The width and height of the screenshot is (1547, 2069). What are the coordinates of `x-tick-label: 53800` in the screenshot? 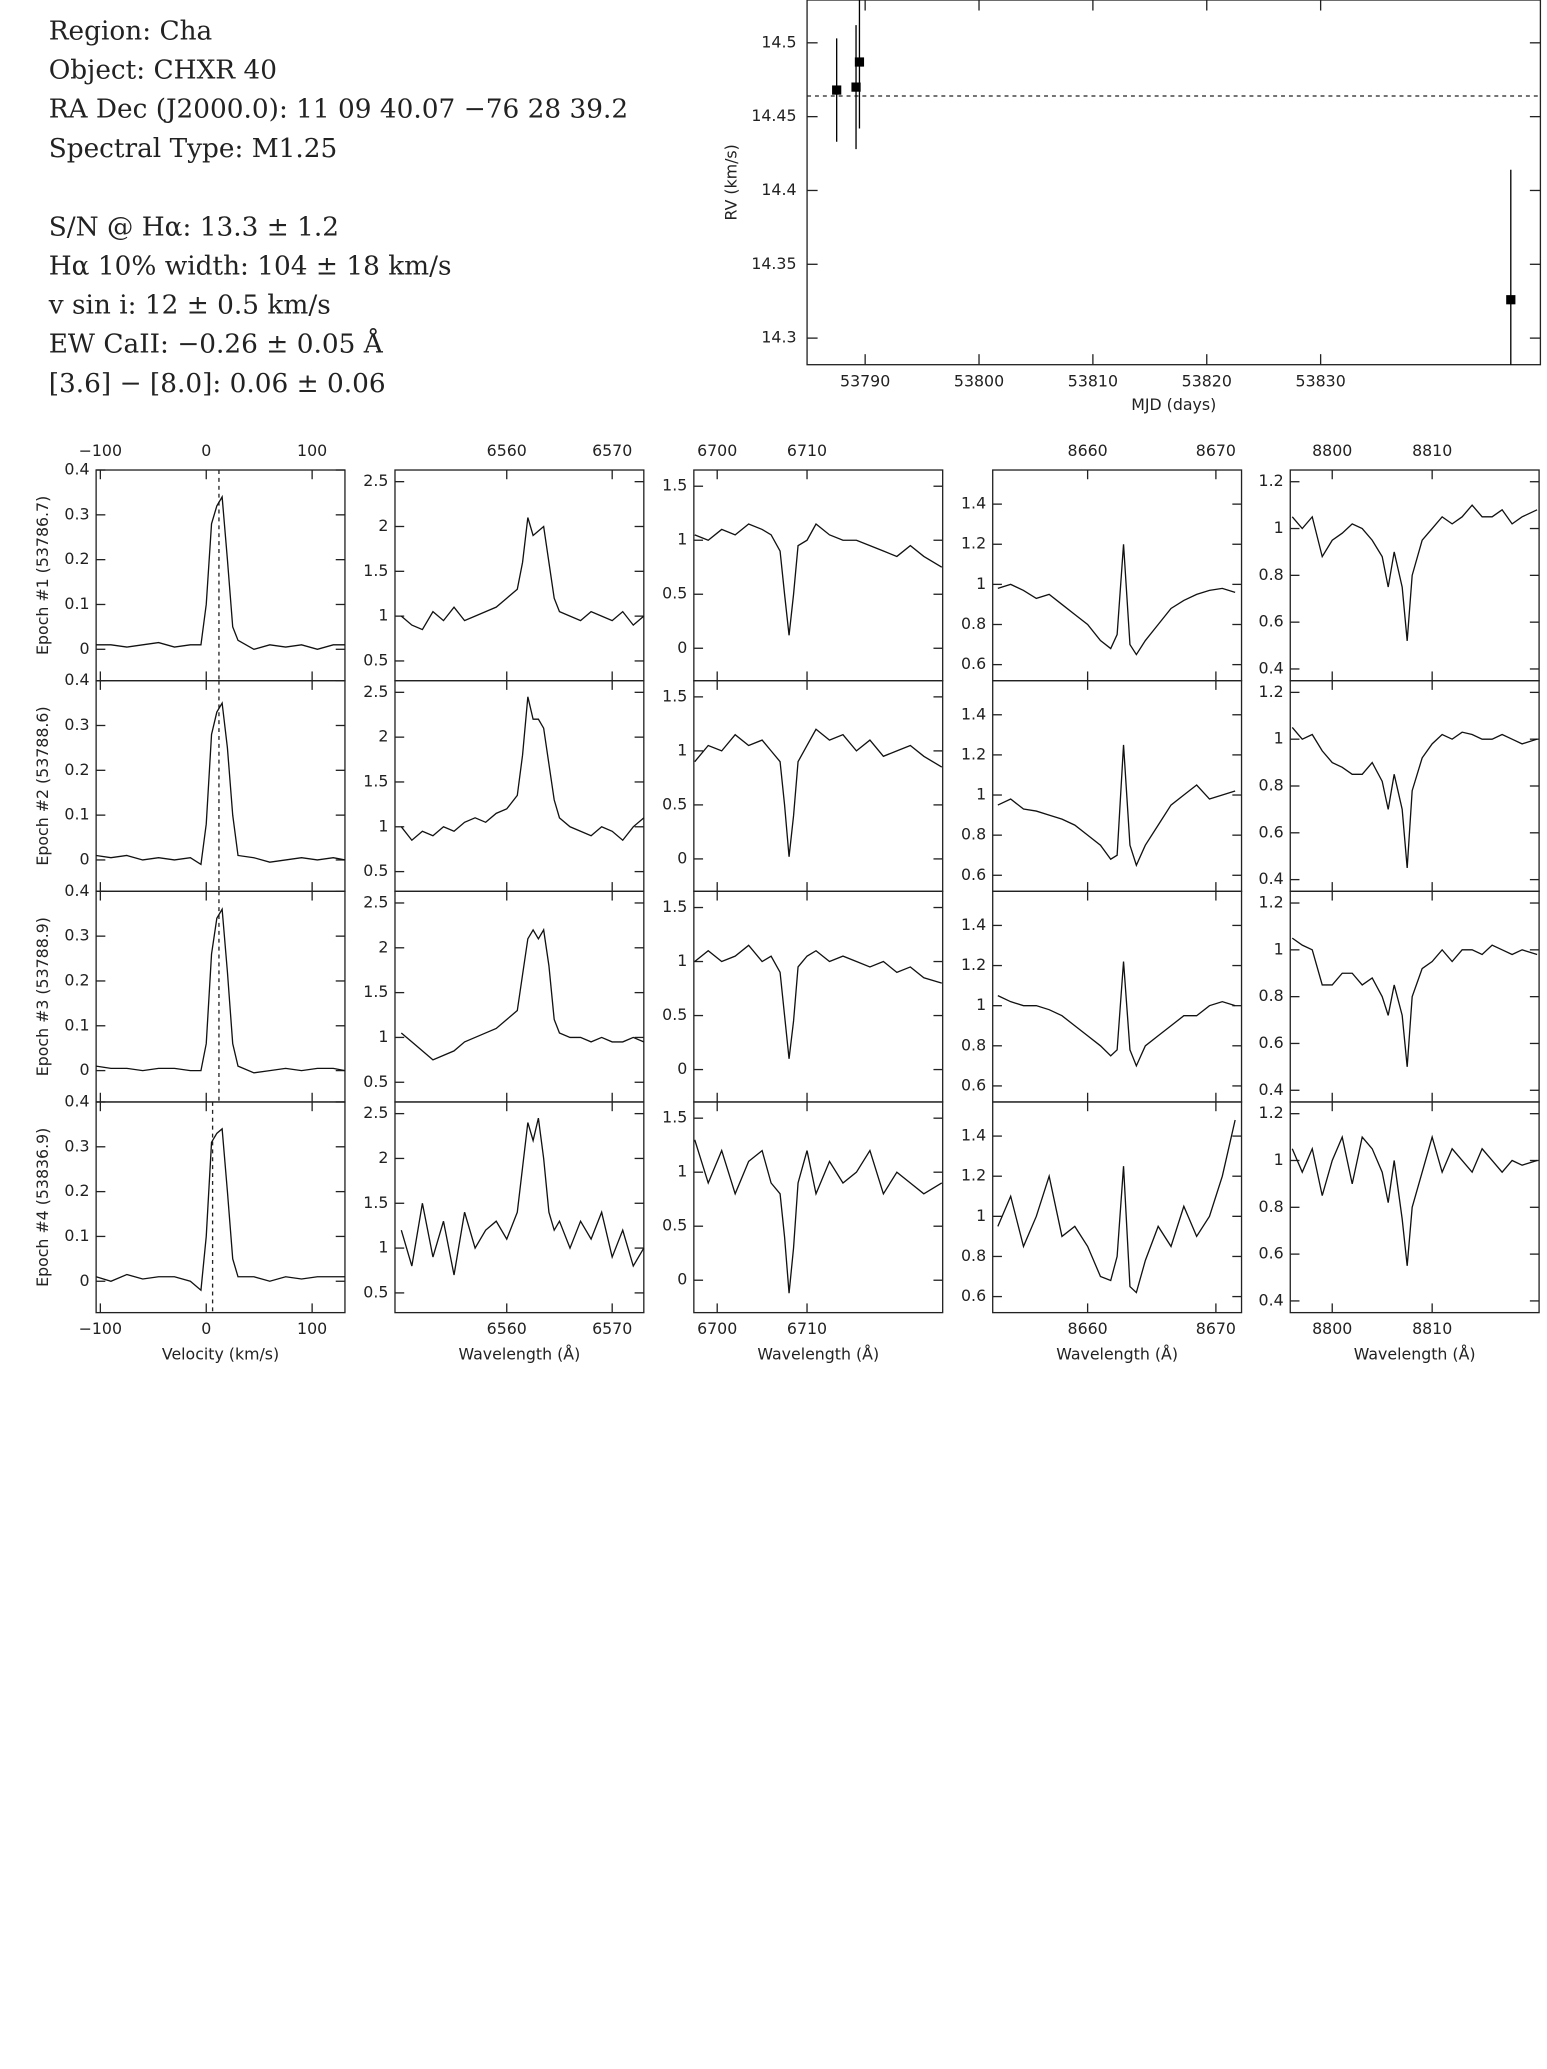 It's located at (979, 380).